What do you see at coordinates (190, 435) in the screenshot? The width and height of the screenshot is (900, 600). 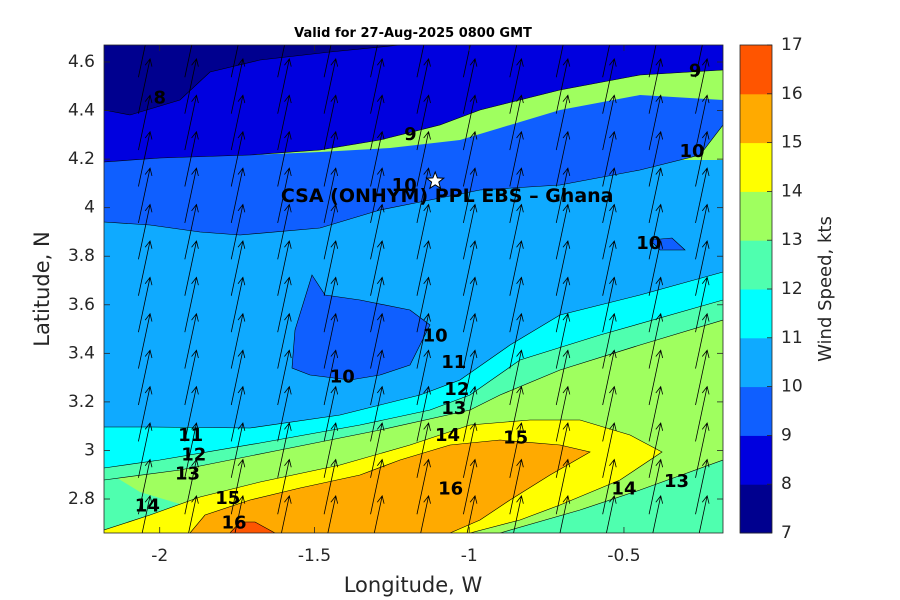 I see `contour-label: 11` at bounding box center [190, 435].